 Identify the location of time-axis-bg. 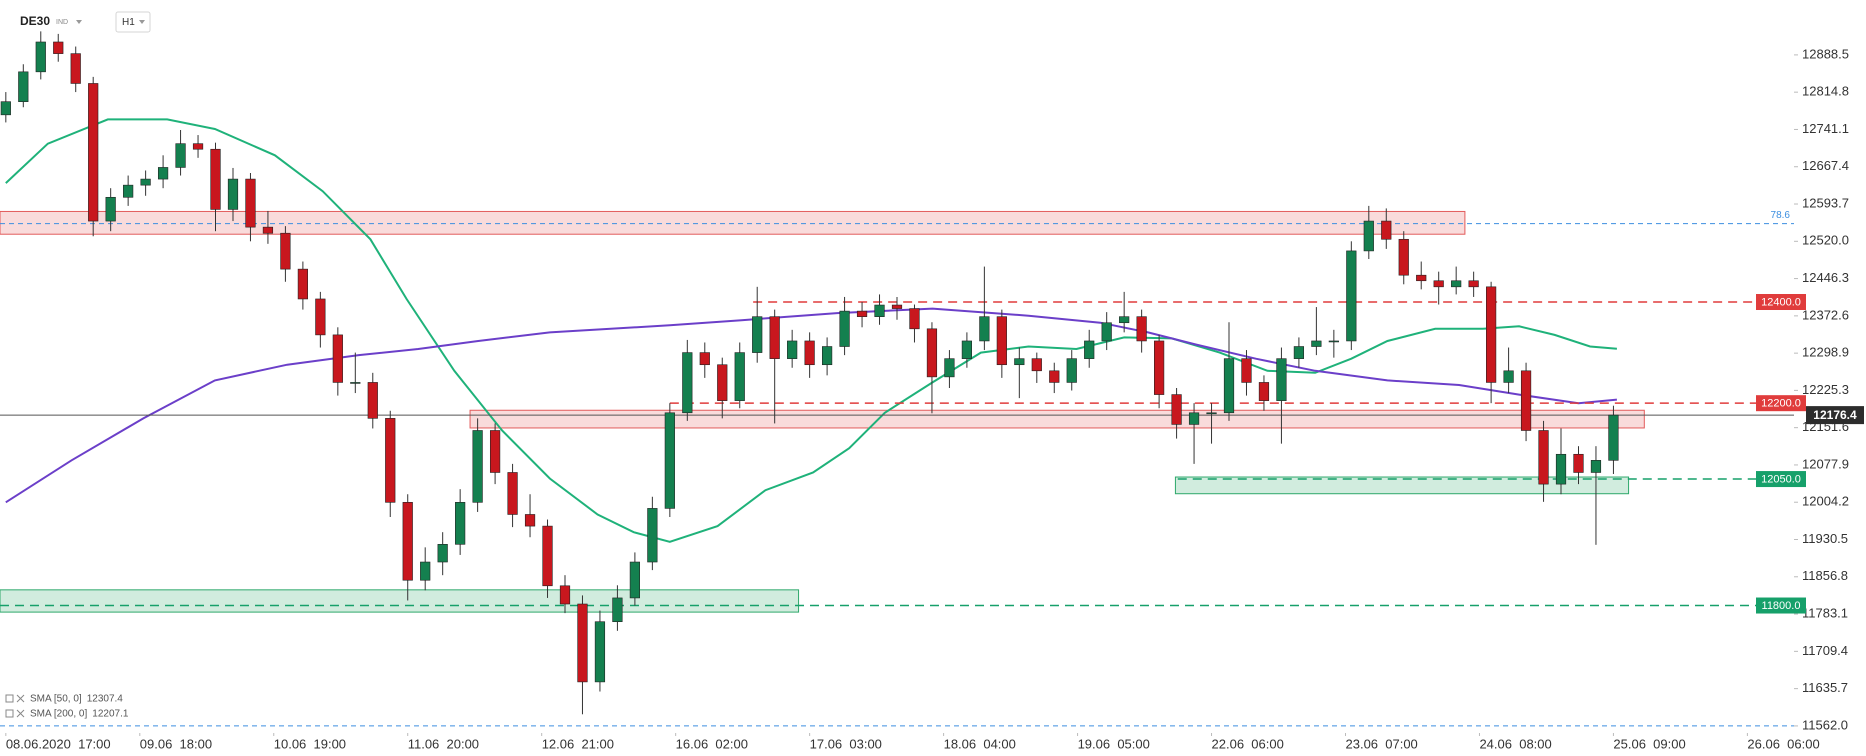
(933, 744).